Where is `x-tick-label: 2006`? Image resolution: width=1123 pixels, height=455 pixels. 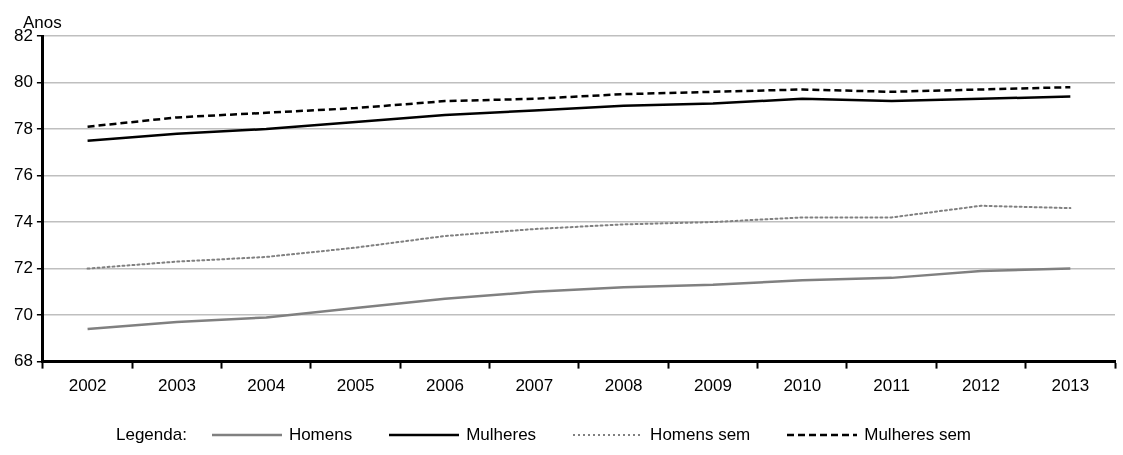
x-tick-label: 2006 is located at coordinates (445, 386).